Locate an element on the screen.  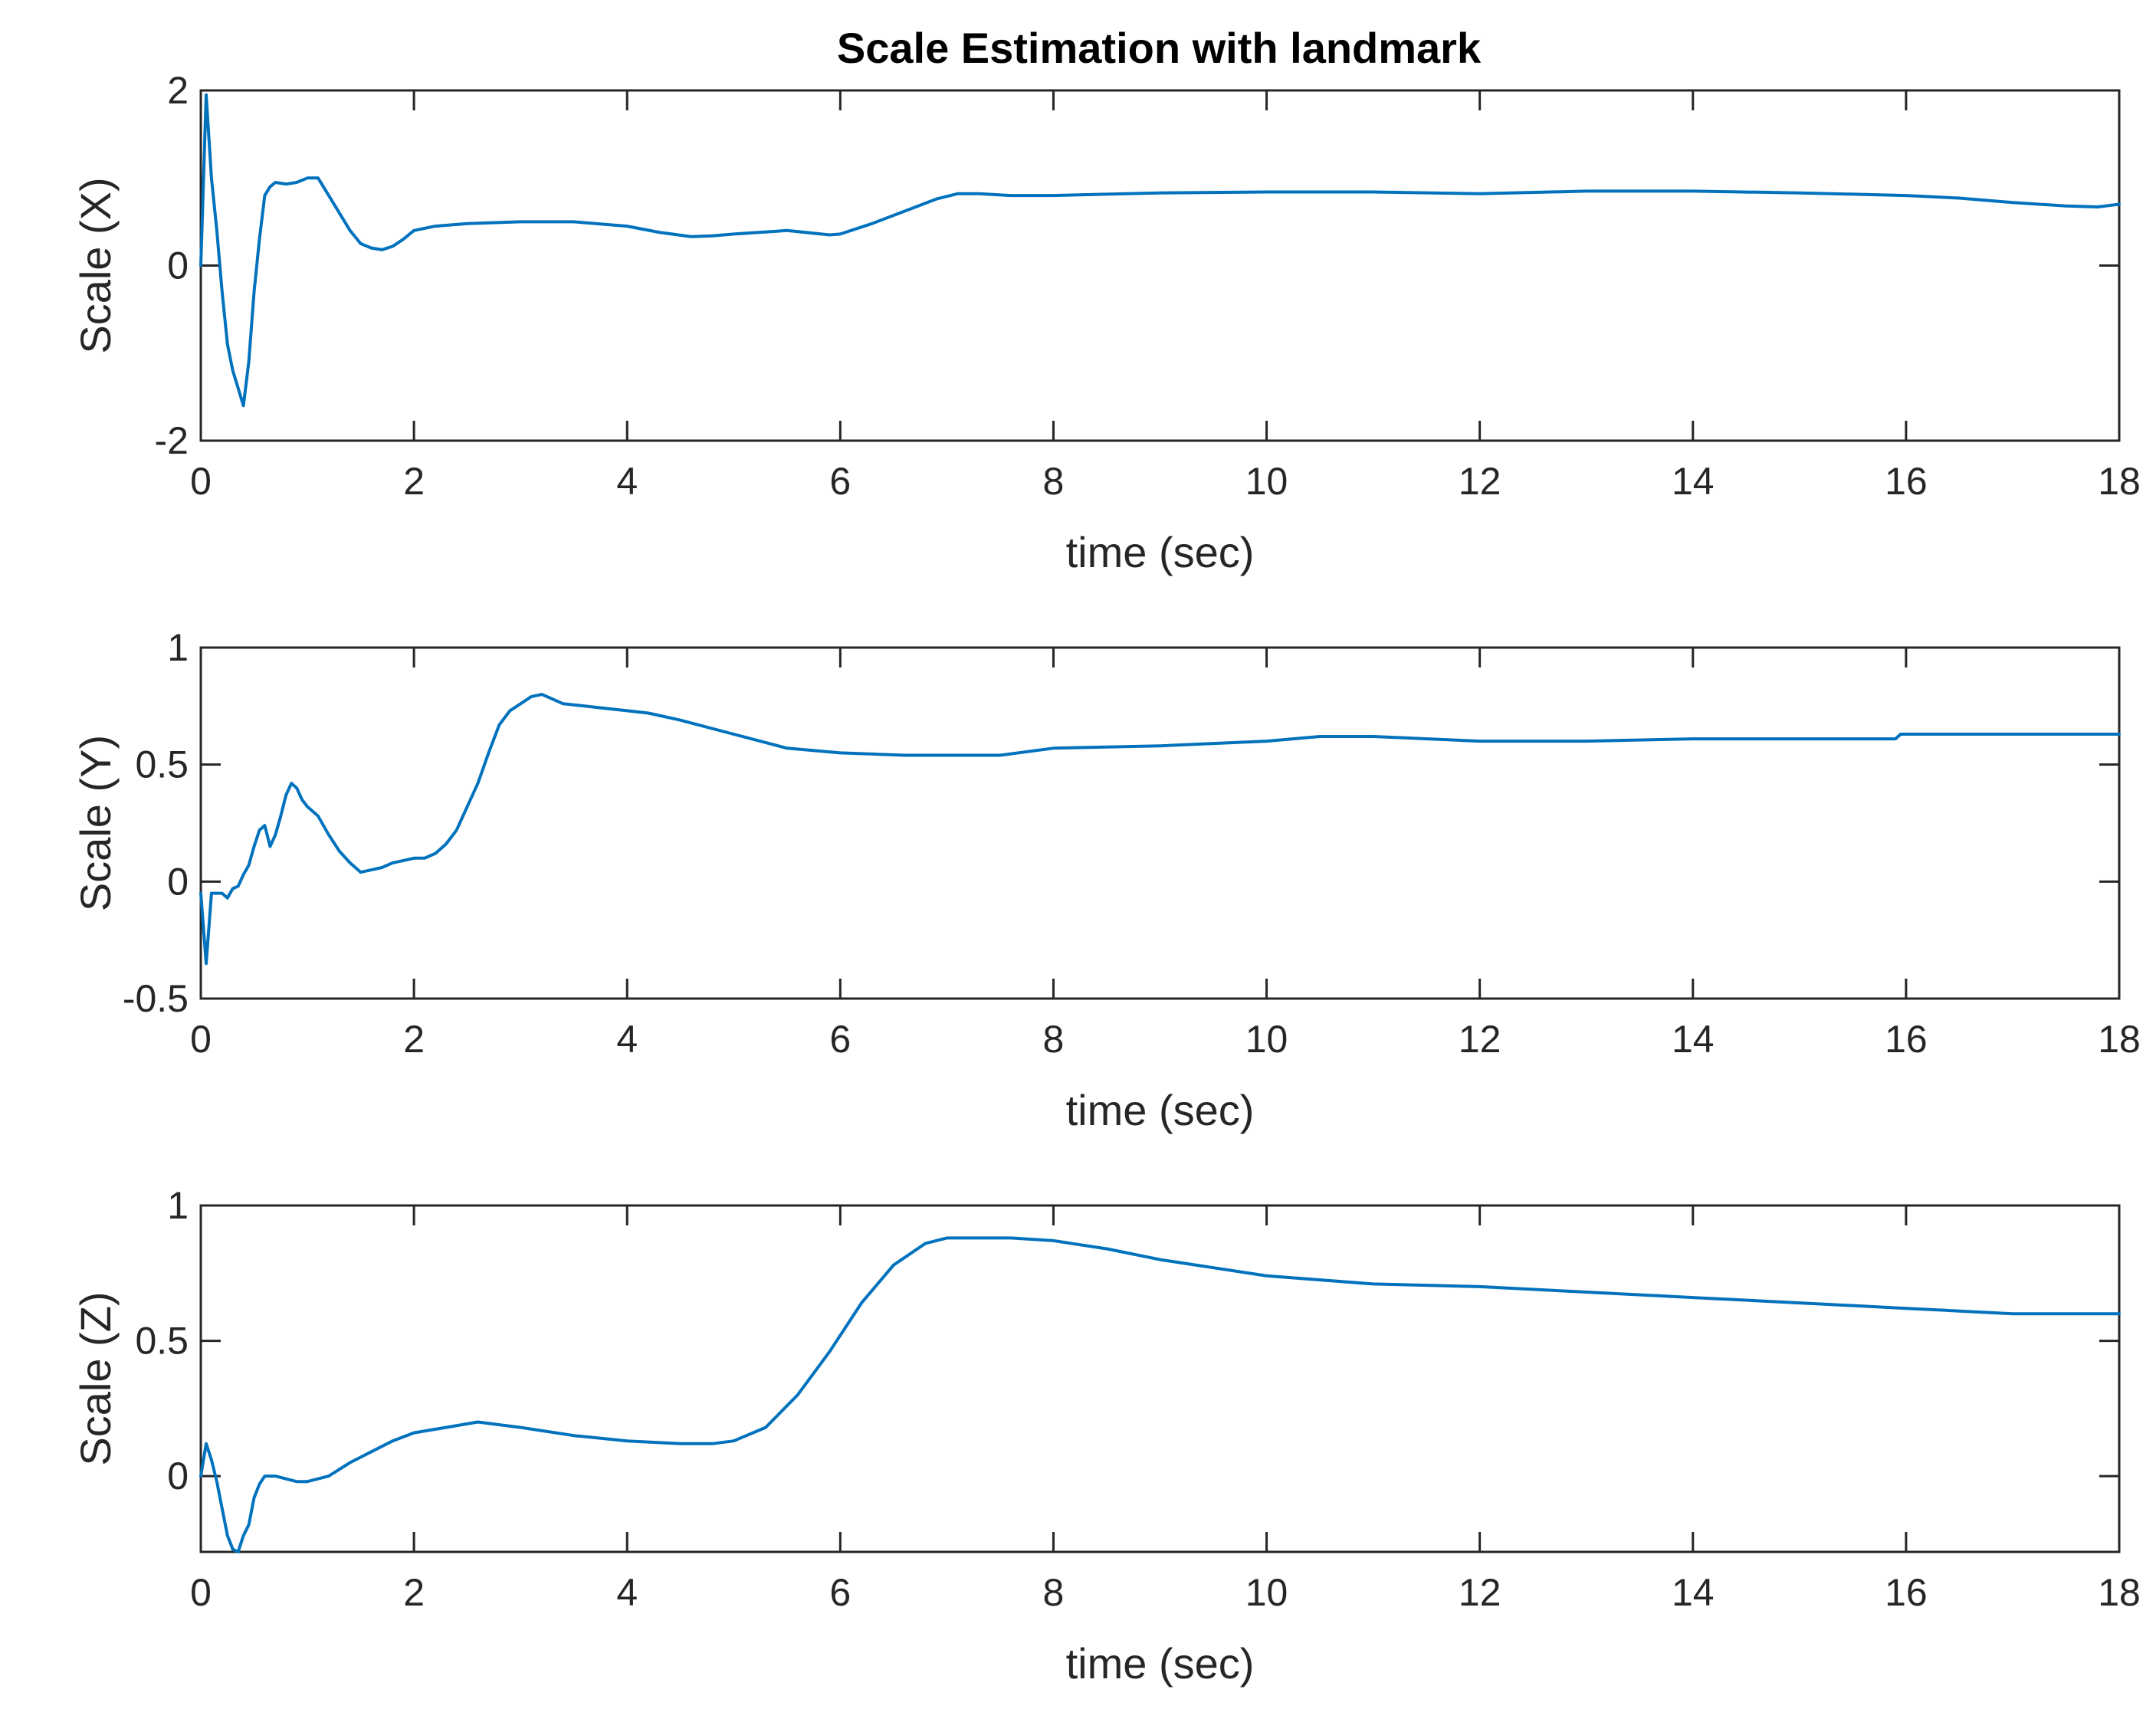
y-axis-label: Scale (Y) is located at coordinates (95, 823).